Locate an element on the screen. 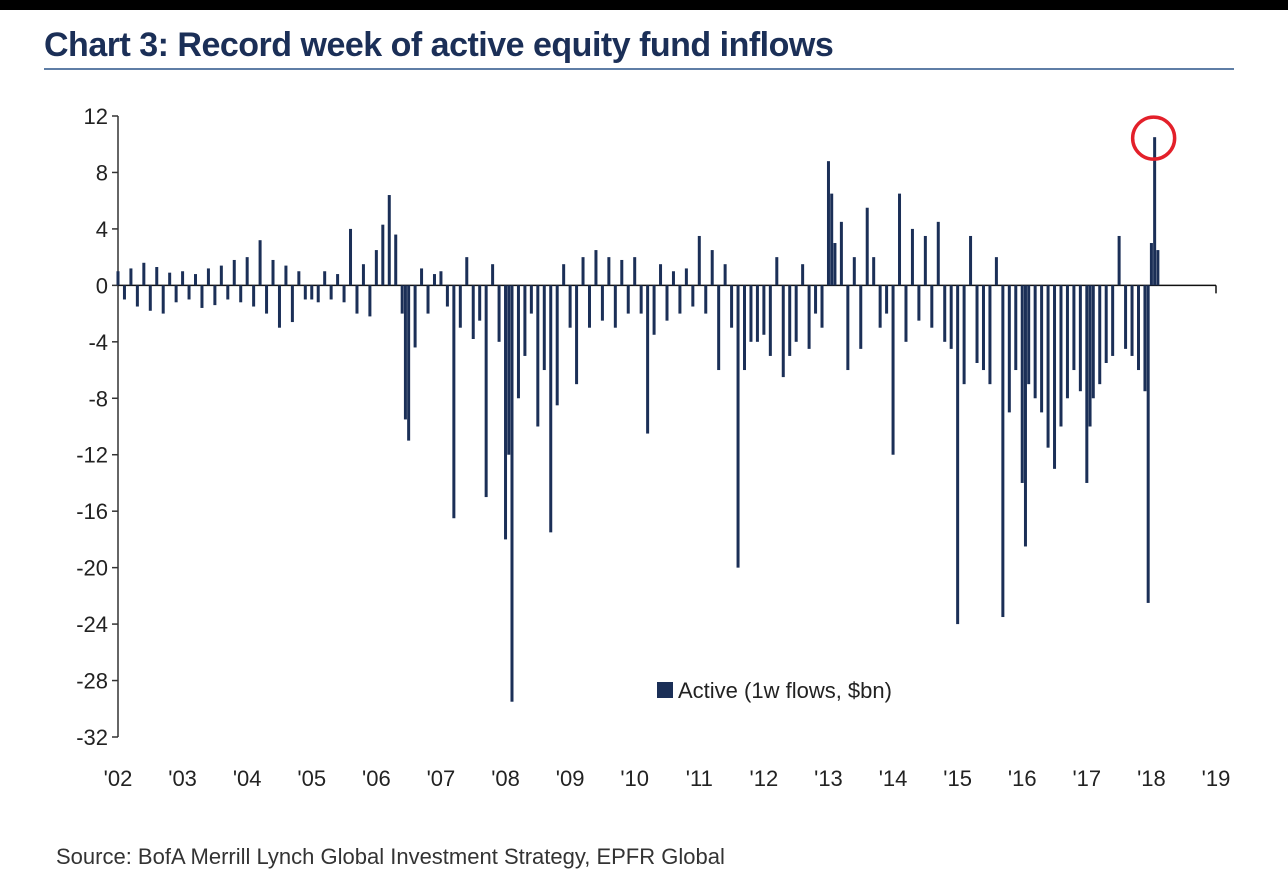 This screenshot has height=888, width=1288. x-tick-label: '05 is located at coordinates (311, 778).